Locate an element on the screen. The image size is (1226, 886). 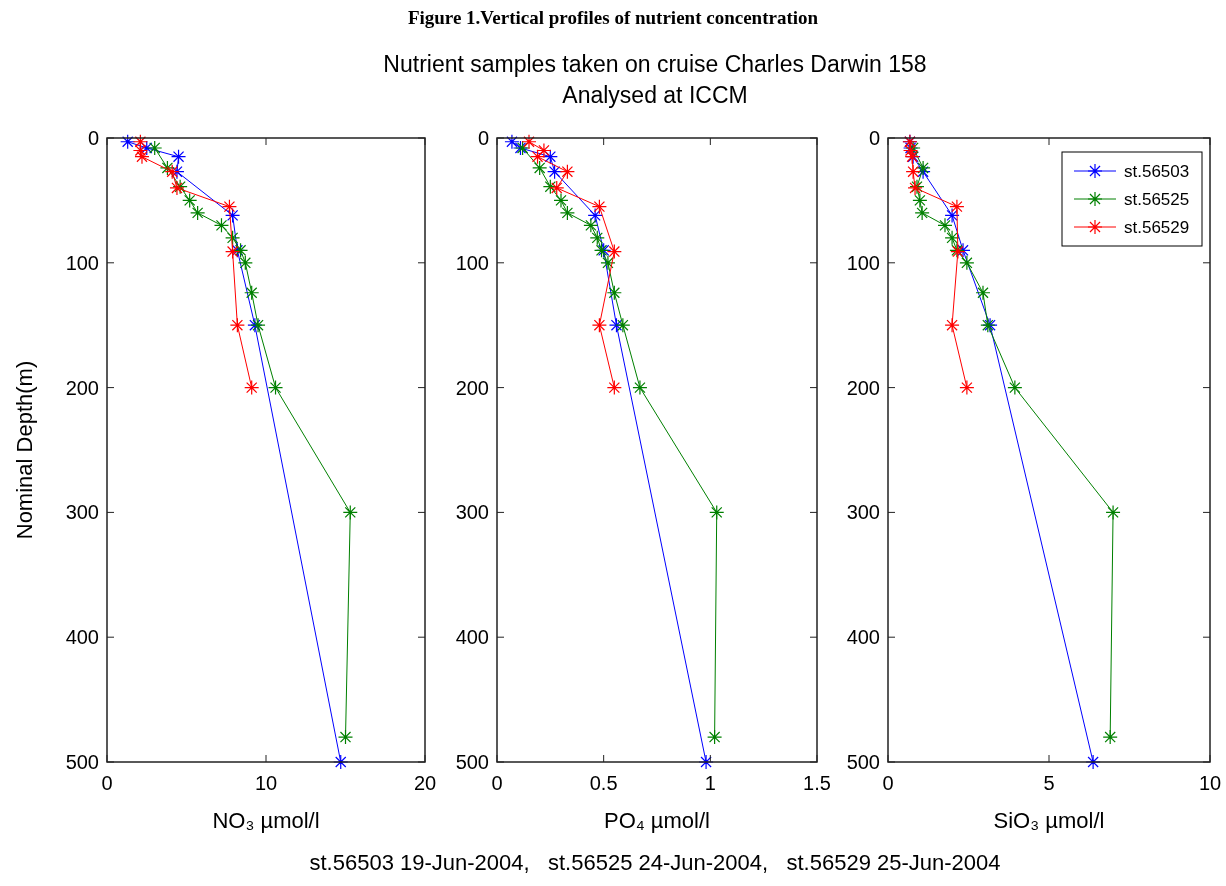
x-axis-title: SiO₃ µmol/l is located at coordinates (1049, 820).